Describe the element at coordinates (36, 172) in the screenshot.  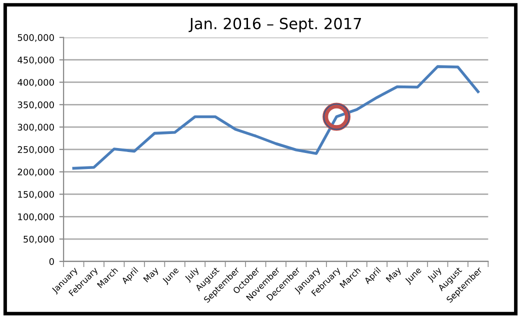
I see `y-tick-label: 200,000` at that location.